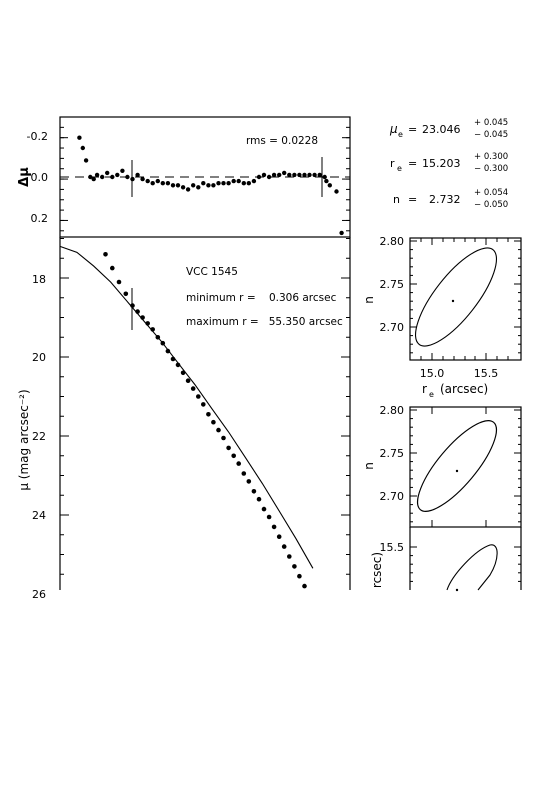  What do you see at coordinates (282, 141) in the screenshot?
I see `rms-annotation: rms = 0.0228` at bounding box center [282, 141].